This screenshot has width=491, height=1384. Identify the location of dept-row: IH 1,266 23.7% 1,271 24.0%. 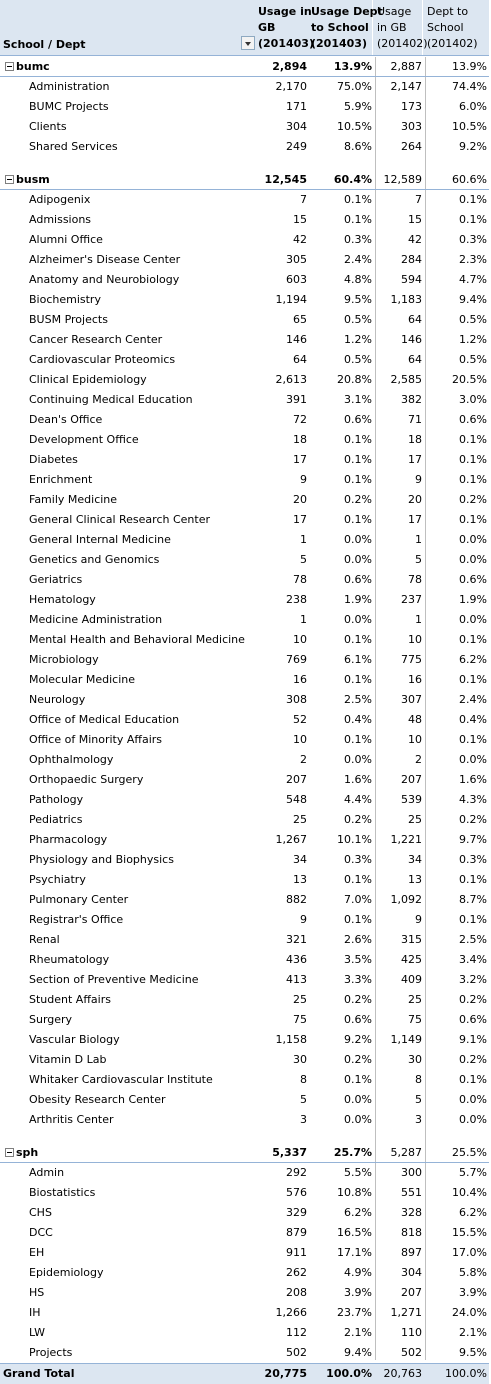
(244, 1313).